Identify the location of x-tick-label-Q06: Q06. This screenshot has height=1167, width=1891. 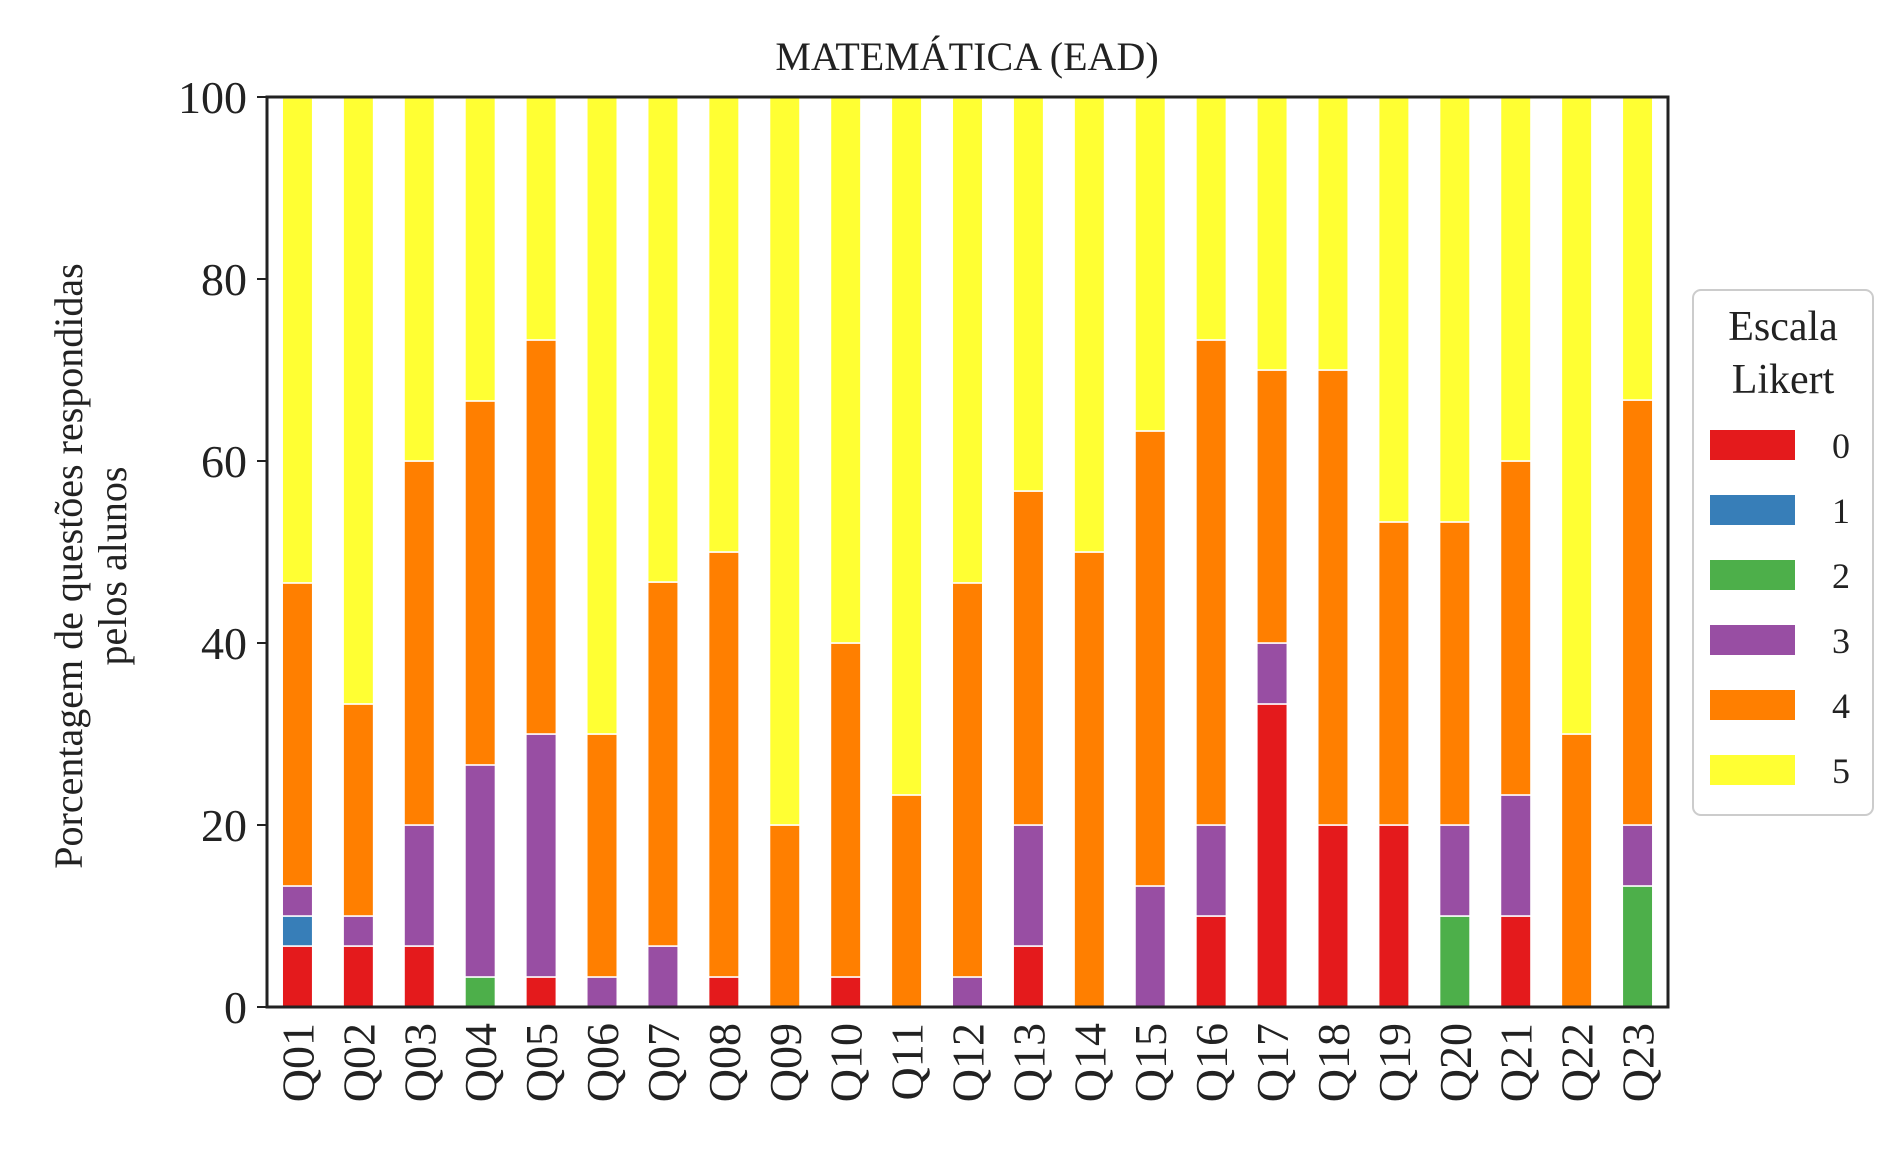
(602, 1062).